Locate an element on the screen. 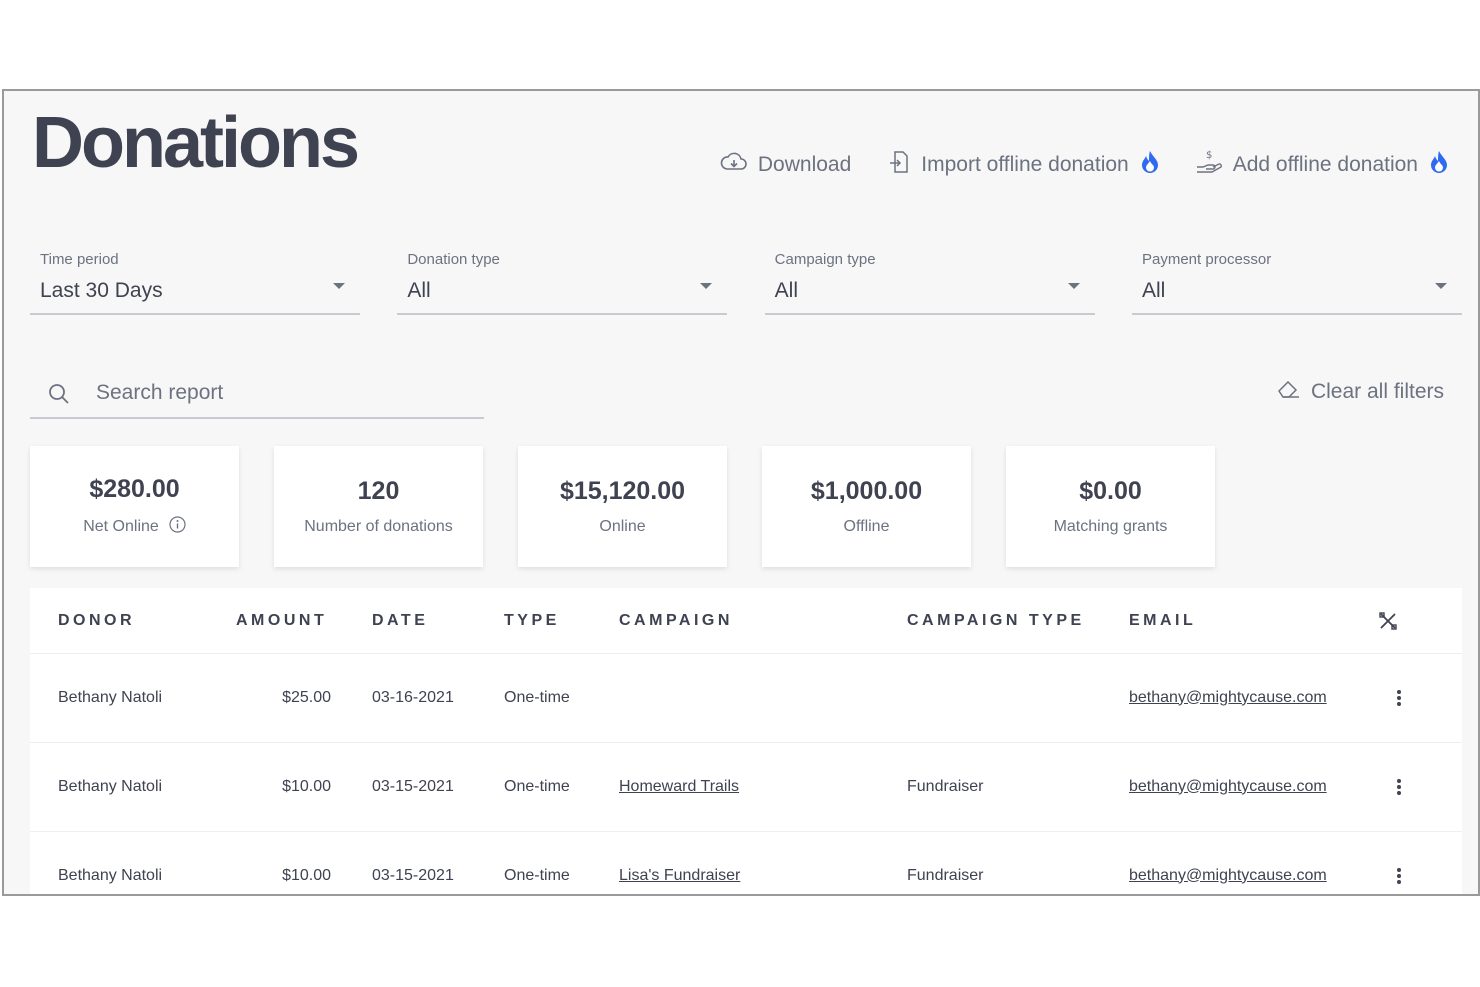 The width and height of the screenshot is (1480, 987). filter-label: Campaign type is located at coordinates (825, 259).